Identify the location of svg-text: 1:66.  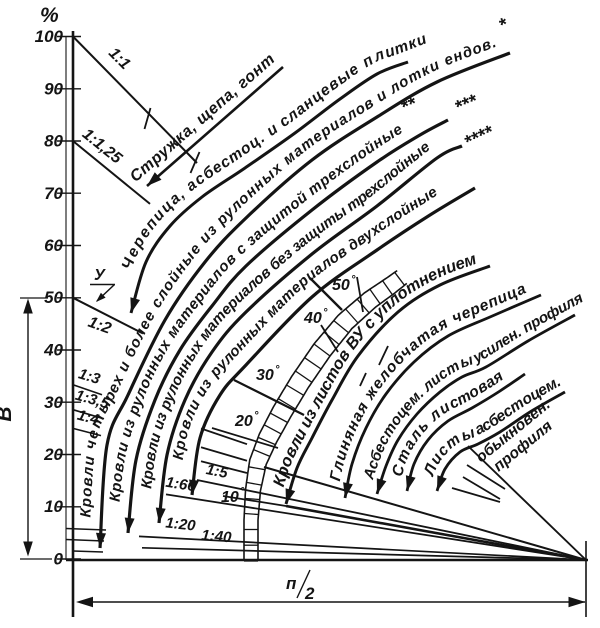
(181, 485).